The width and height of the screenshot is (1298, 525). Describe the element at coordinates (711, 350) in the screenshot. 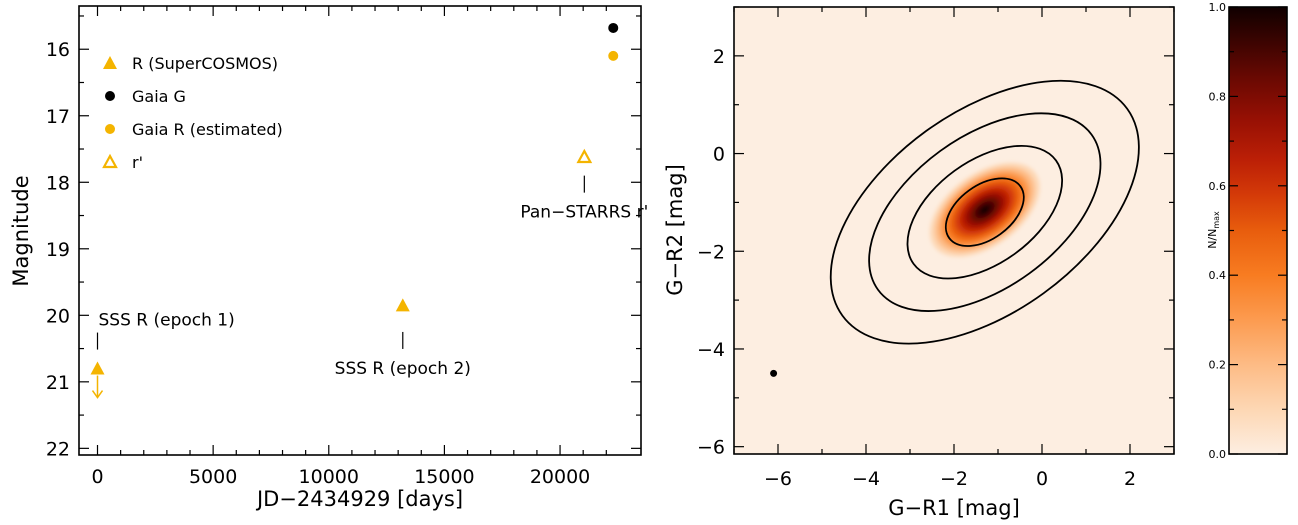

I see `y-tick-label: −4` at that location.